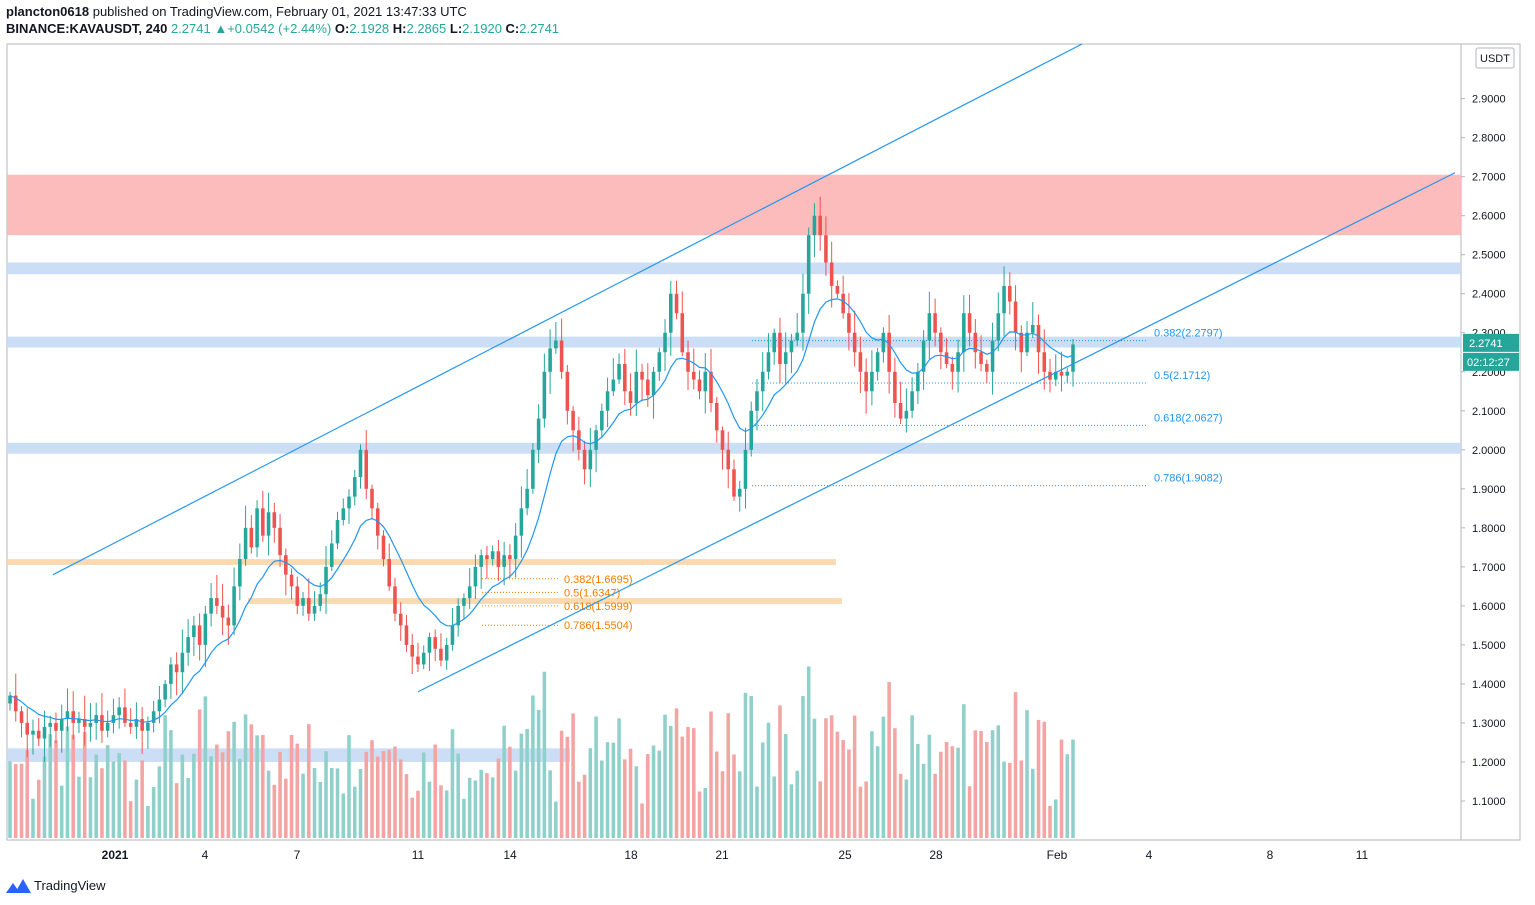  I want to click on time-tick-label: 25, so click(845, 855).